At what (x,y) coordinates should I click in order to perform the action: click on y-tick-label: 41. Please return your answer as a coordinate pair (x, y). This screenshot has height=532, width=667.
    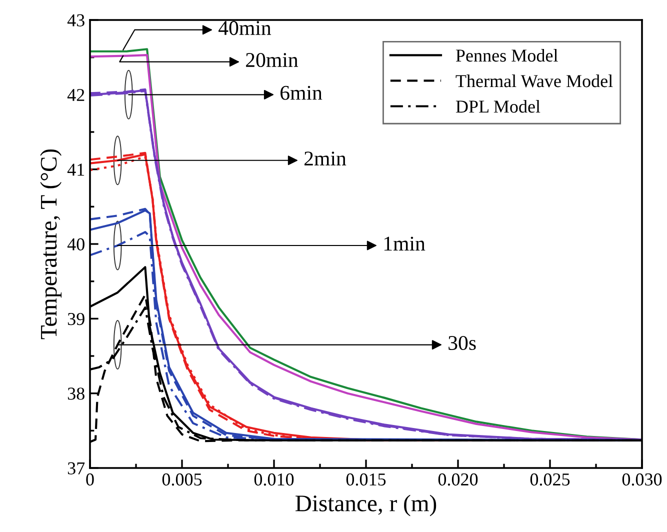
    Looking at the image, I should click on (75, 170).